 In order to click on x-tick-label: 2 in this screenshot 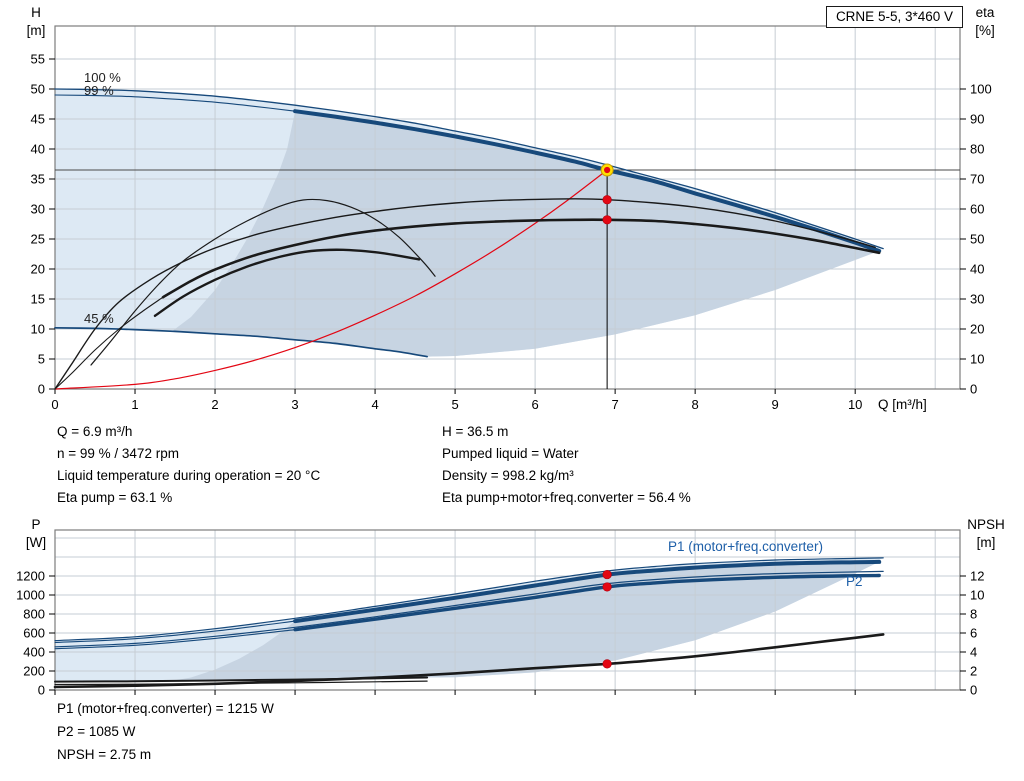, I will do `click(214, 404)`.